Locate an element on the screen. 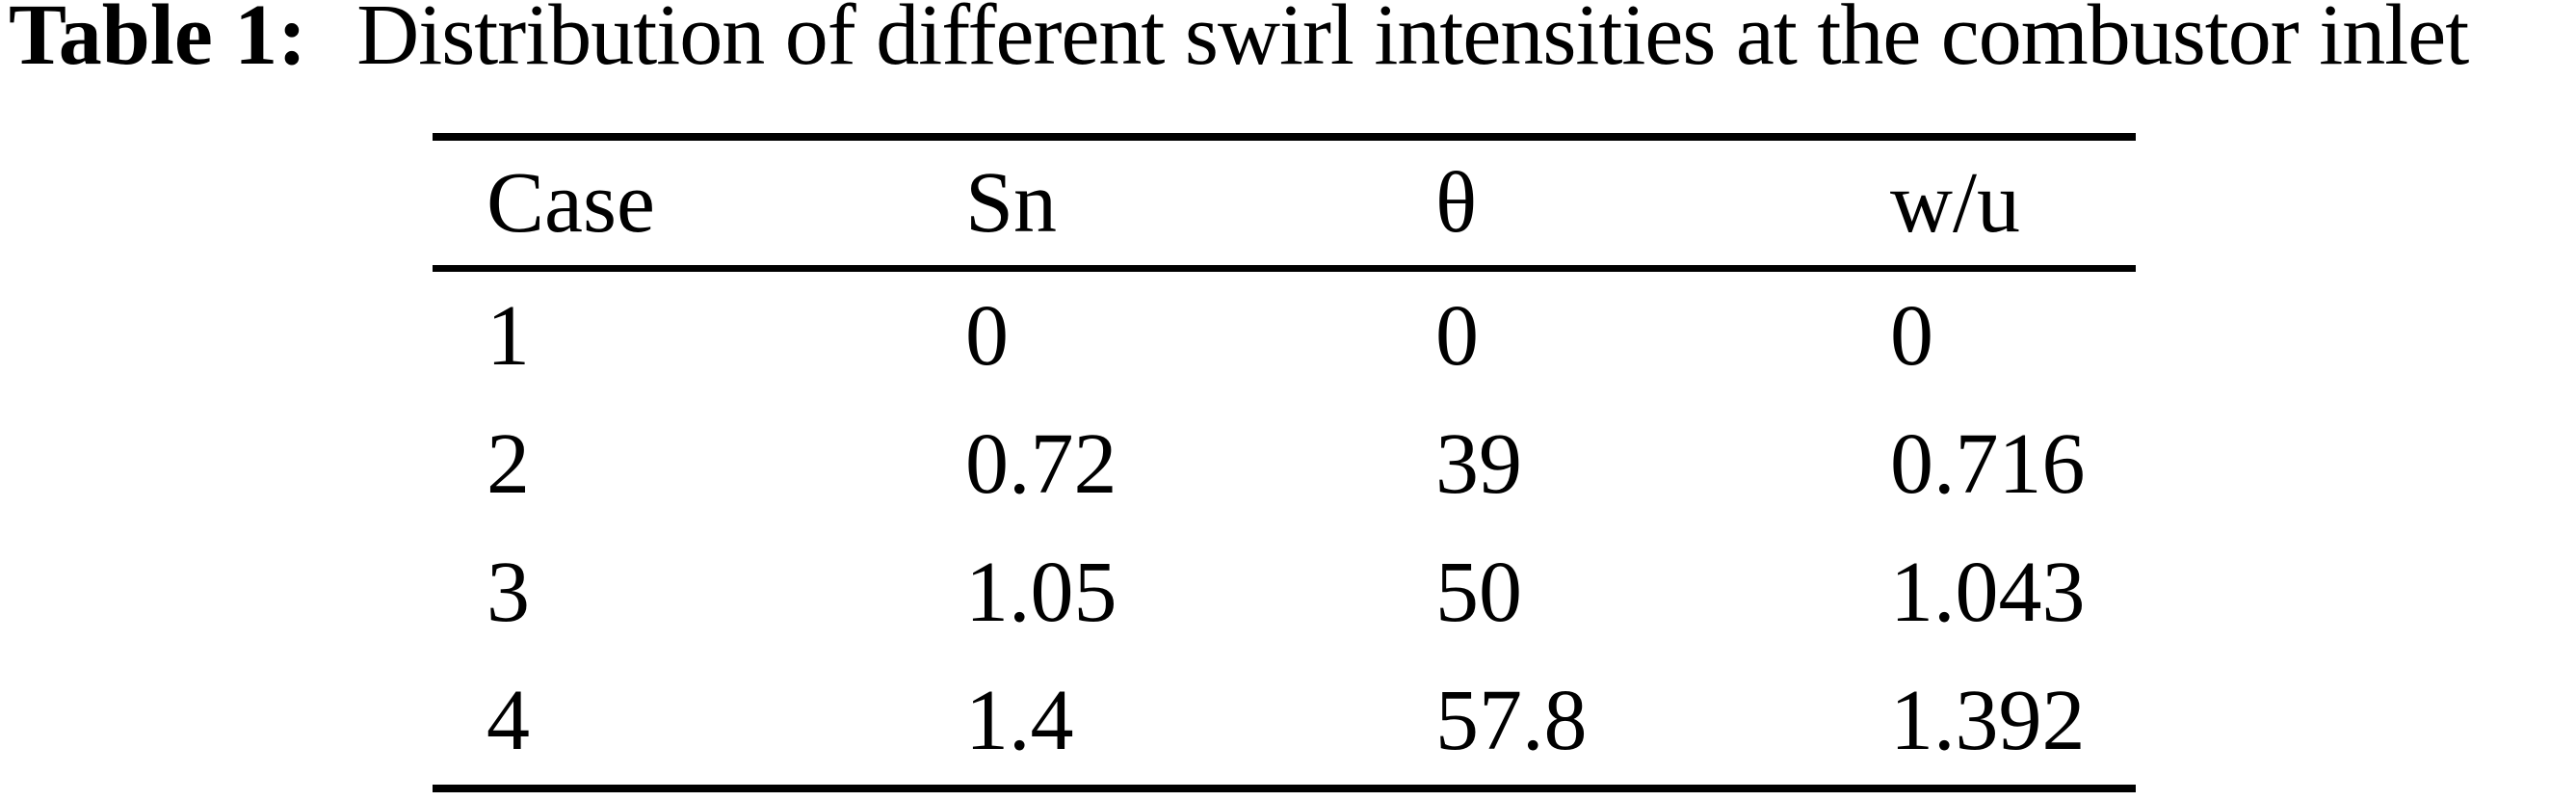 This screenshot has height=801, width=2576. cell-sn: 0 is located at coordinates (987, 336).